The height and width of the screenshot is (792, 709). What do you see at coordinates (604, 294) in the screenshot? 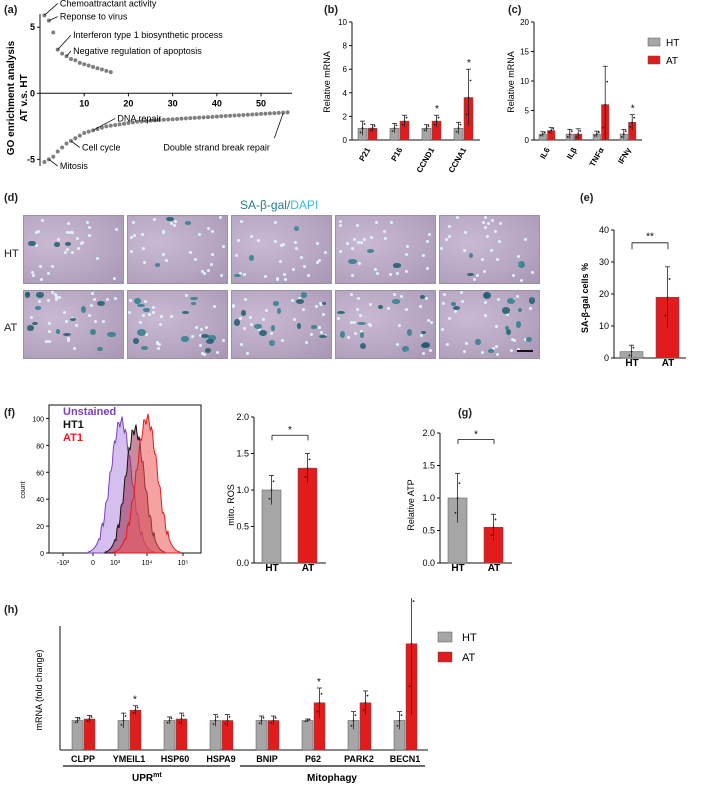
I see `y-tick-label: 20` at bounding box center [604, 294].